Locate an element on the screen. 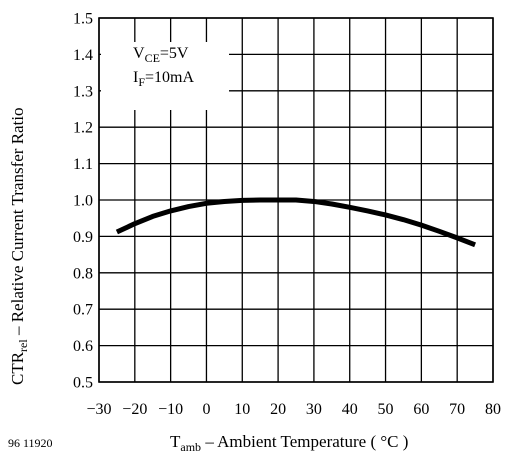 The height and width of the screenshot is (455, 513). x-tick-labels: −30 −20 −10 0 10 20 30 40 50 60 70 80 is located at coordinates (293, 409).